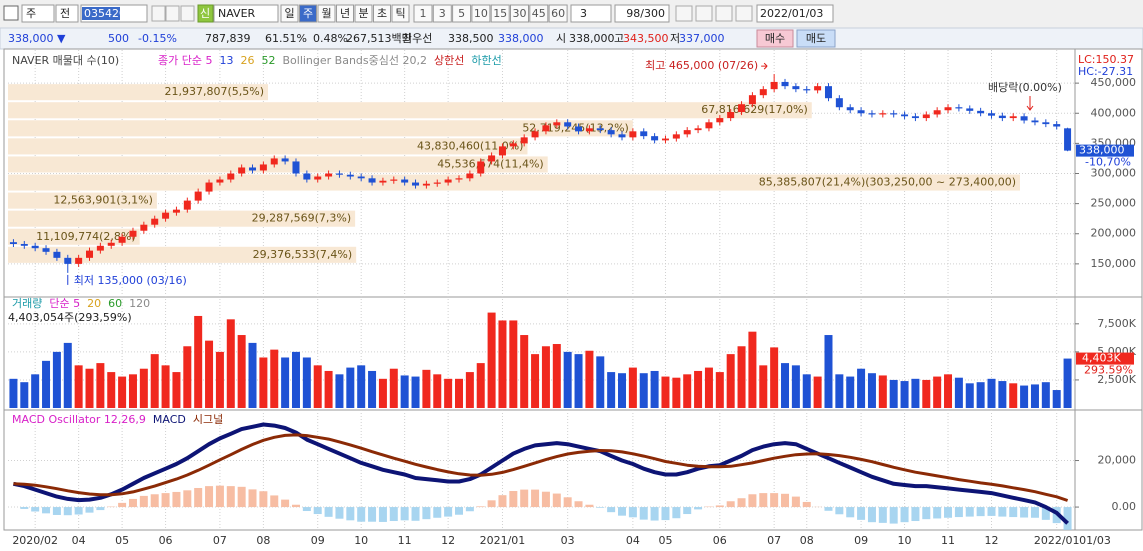  I want to click on minute: 10, so click(481, 13).